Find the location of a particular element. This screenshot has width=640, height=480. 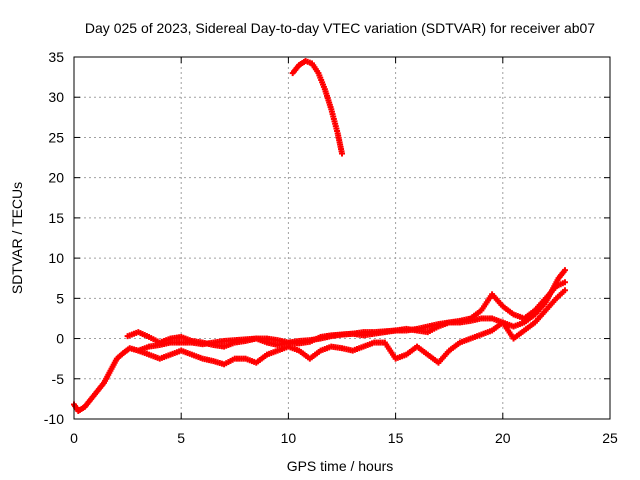

y-axis-label: SDTVAR / TECUs is located at coordinates (17, 238).